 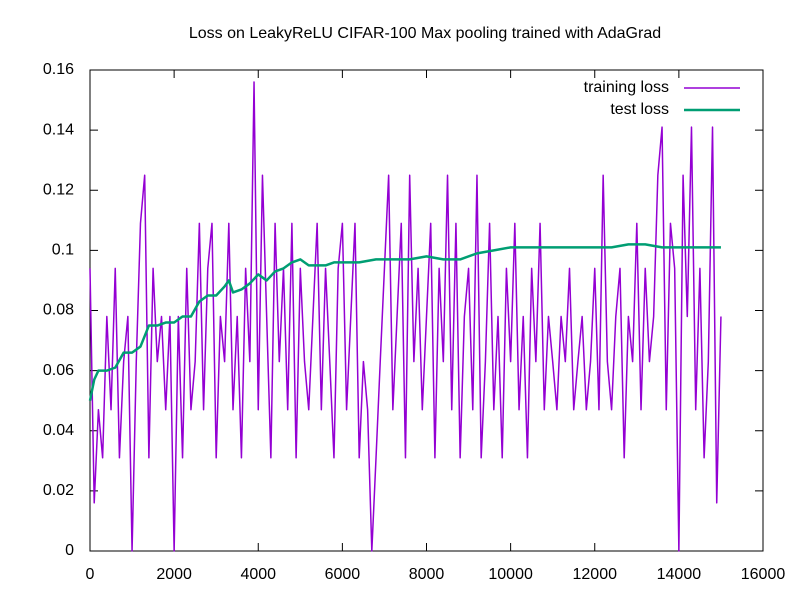 What do you see at coordinates (58, 189) in the screenshot?
I see `y-tick-label: 0.12` at bounding box center [58, 189].